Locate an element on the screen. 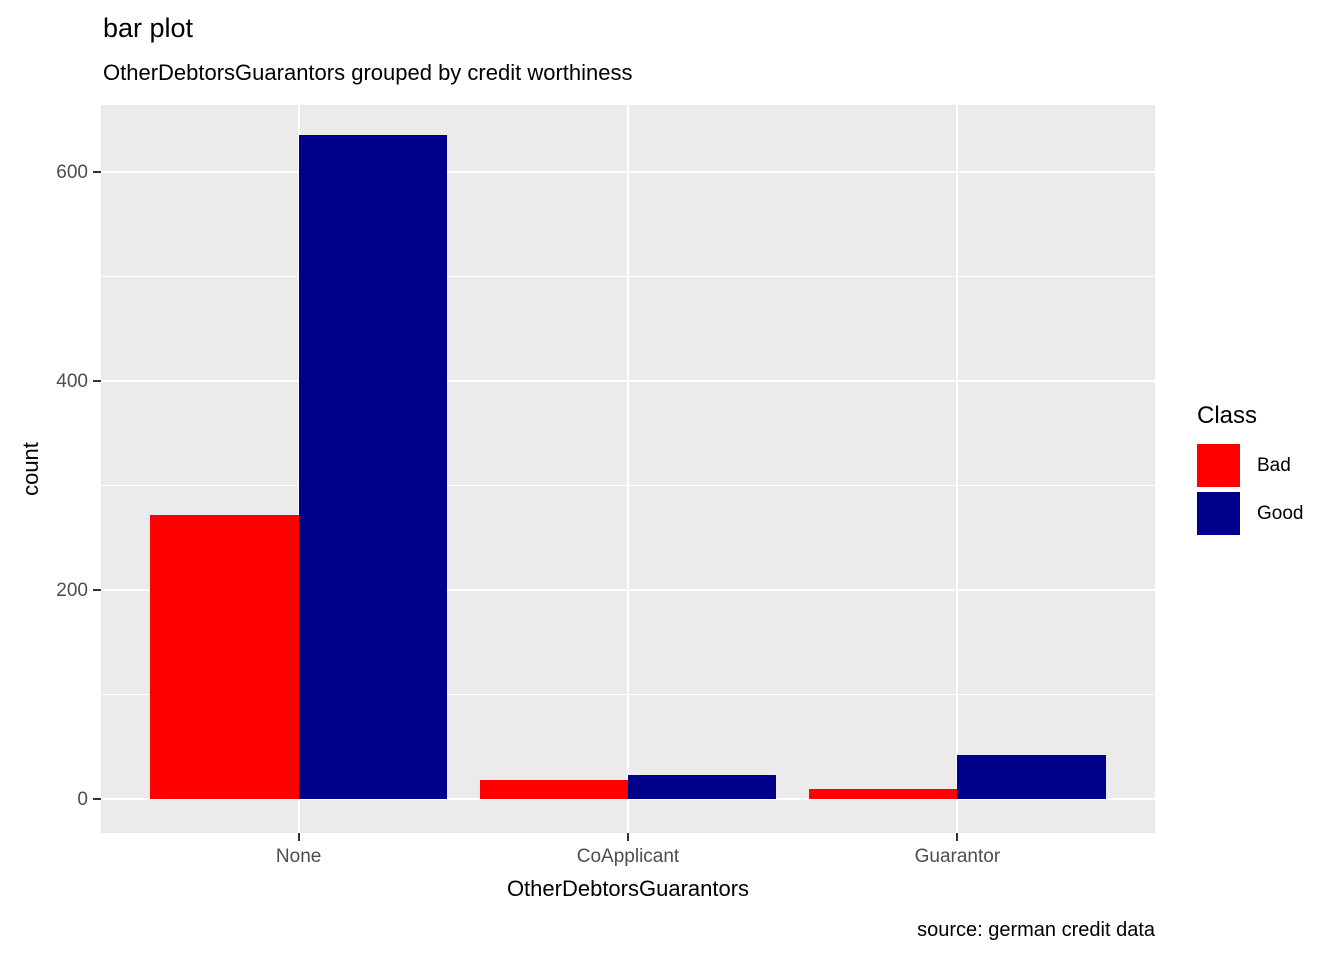 Image resolution: width=1344 pixels, height=960 pixels. legend-key-good-swatch is located at coordinates (1218, 513).